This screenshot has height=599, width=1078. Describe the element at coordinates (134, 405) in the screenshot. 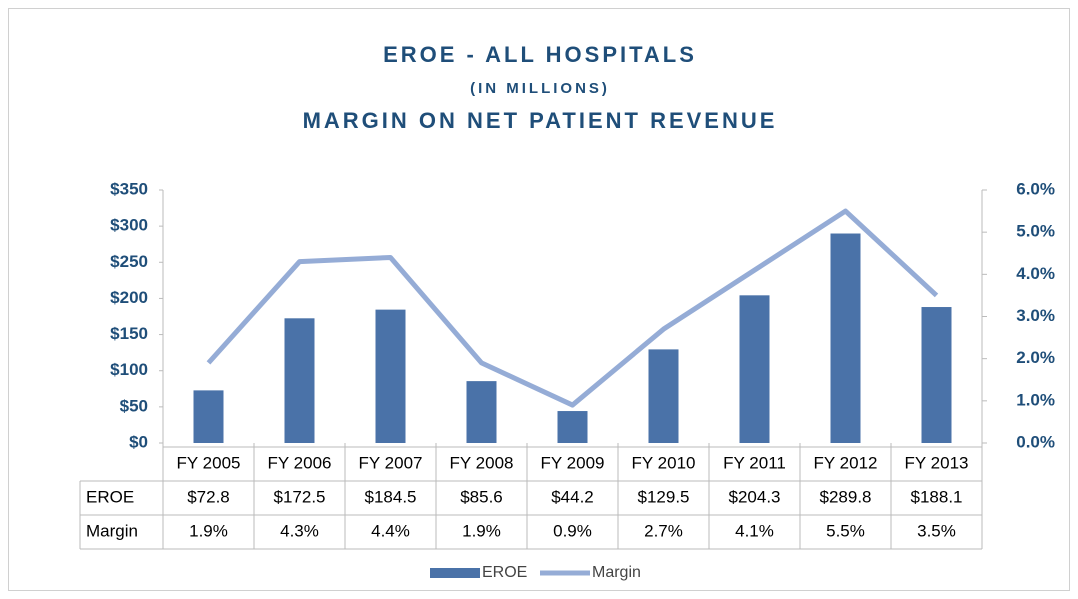

I see `y-tick-label: $50` at that location.